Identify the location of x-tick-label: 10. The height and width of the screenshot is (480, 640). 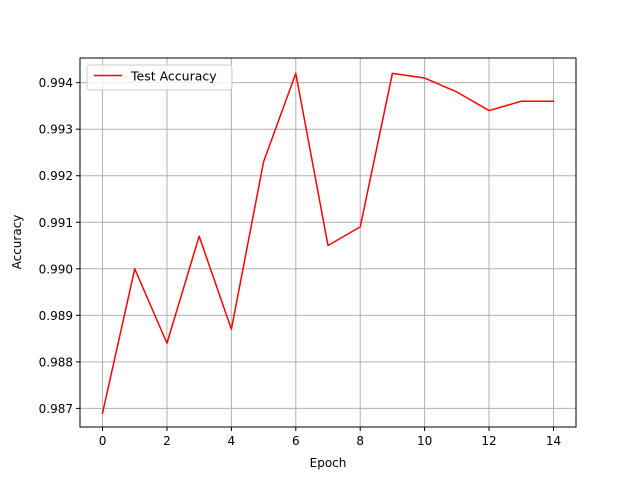
(424, 441).